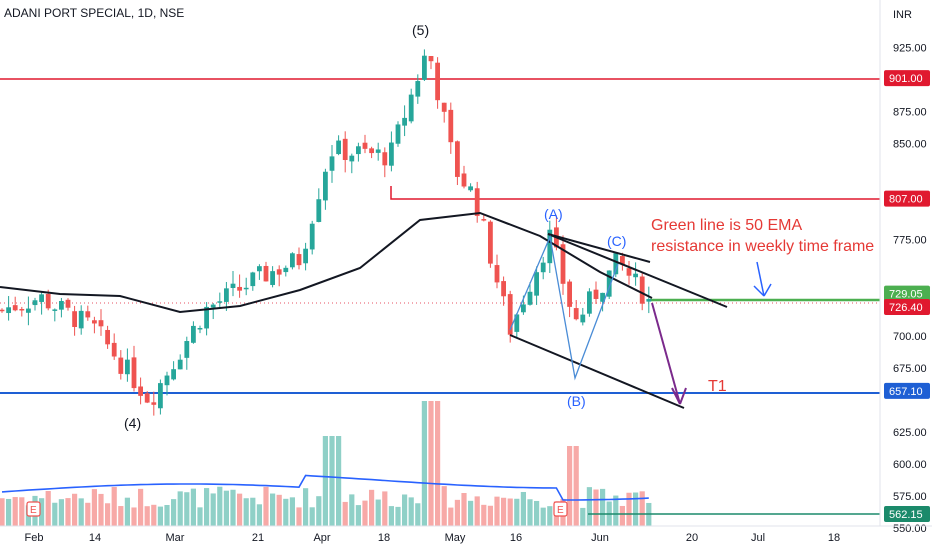  Describe the element at coordinates (910, 145) in the screenshot. I see `price-tick-label: 850.00` at that location.